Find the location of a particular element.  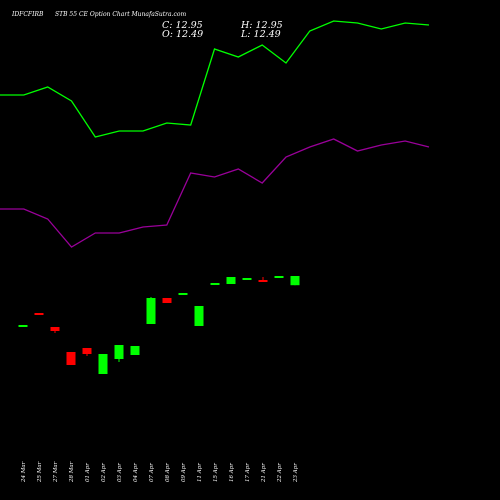

x-tick-label: 11 Apr is located at coordinates (200, 472).